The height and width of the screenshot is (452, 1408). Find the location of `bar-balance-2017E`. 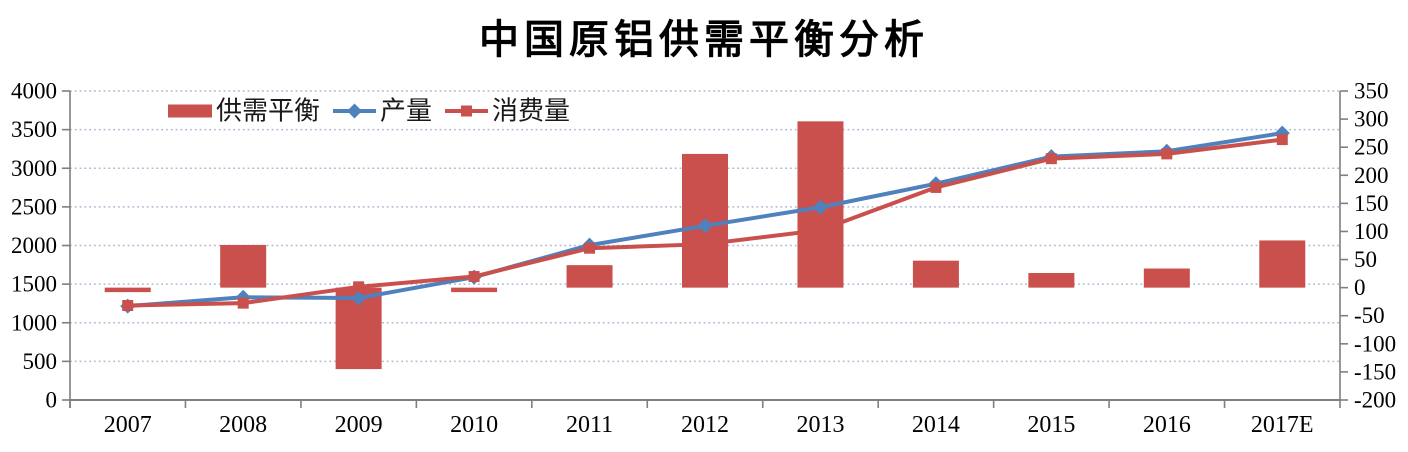

bar-balance-2017E is located at coordinates (1282, 264).